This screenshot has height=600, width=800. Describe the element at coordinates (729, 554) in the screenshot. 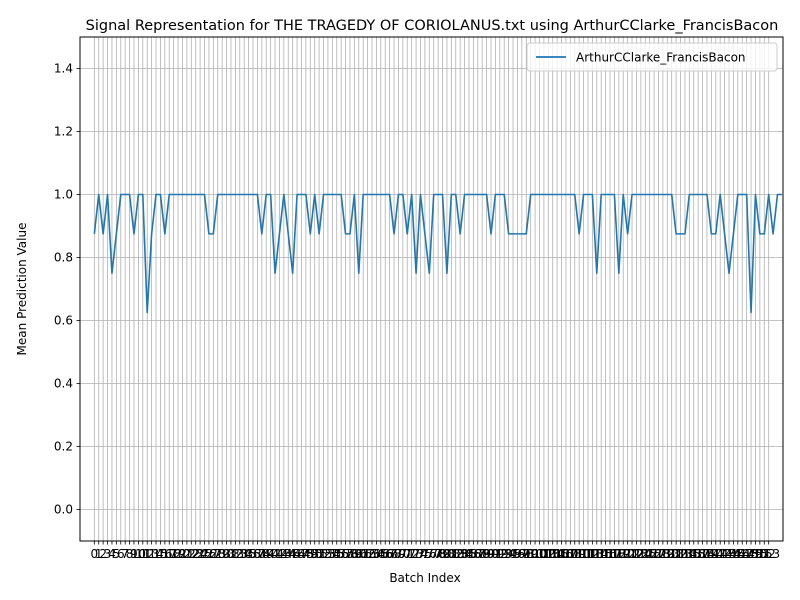

I see `x-tick-label: 144` at that location.